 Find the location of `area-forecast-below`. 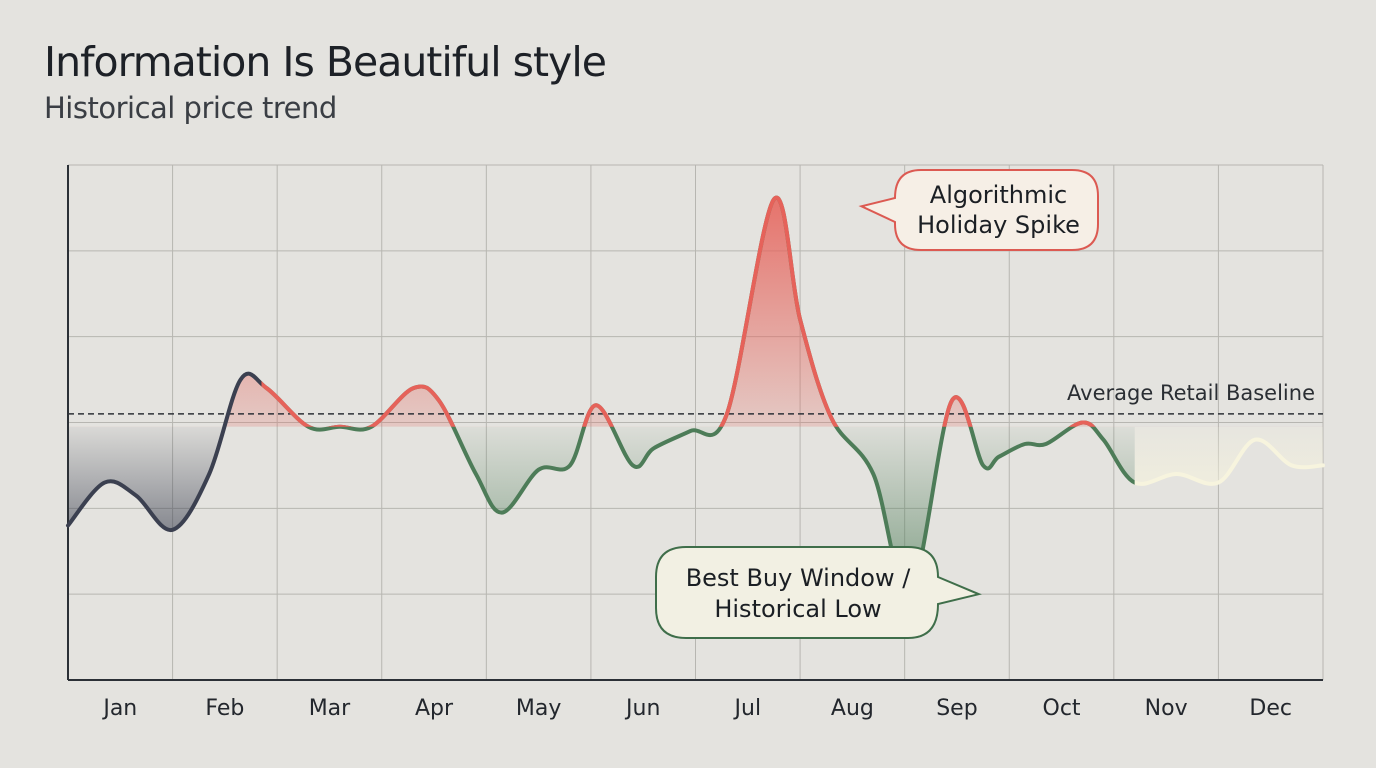

area-forecast-below is located at coordinates (1228, 455).